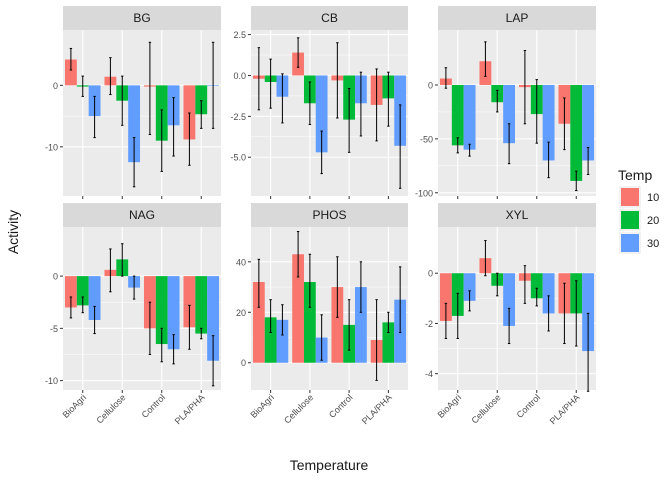 The height and width of the screenshot is (485, 672). What do you see at coordinates (638, 210) in the screenshot?
I see `legend: Temp 10 20 30` at bounding box center [638, 210].